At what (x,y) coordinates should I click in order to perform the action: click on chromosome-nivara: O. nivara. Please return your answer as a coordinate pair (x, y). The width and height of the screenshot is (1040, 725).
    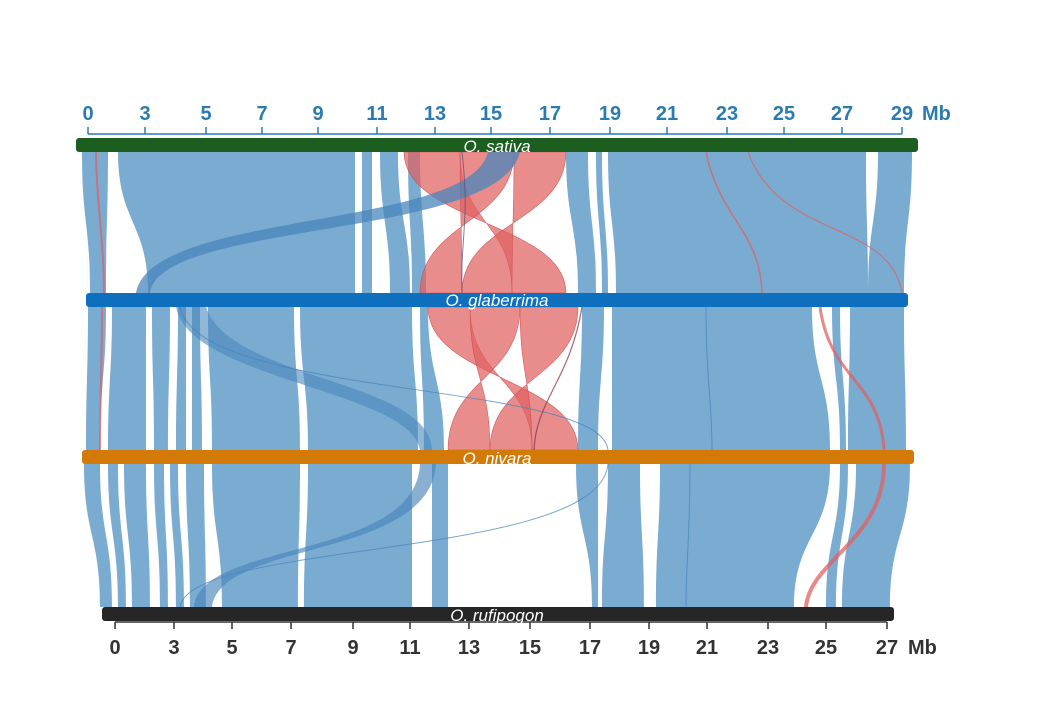
    Looking at the image, I should click on (498, 458).